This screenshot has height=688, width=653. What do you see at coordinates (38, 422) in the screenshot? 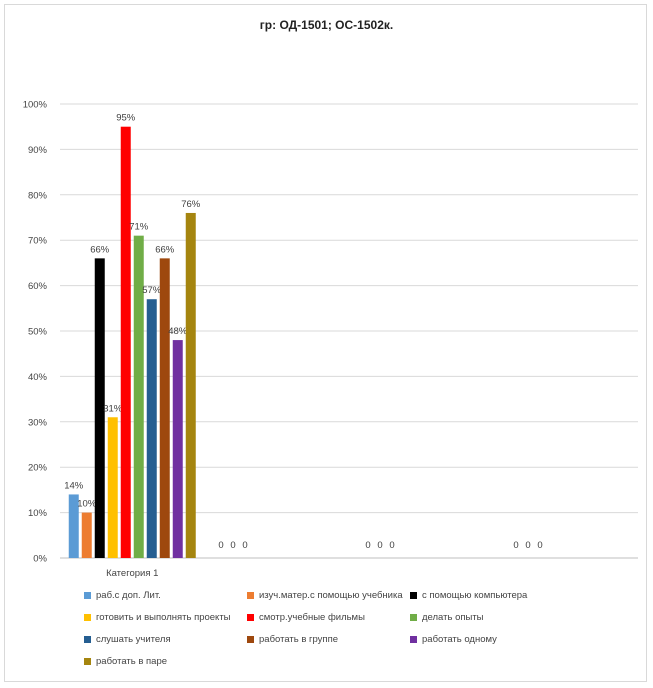
I see `y-tick-label: 30%` at bounding box center [38, 422].